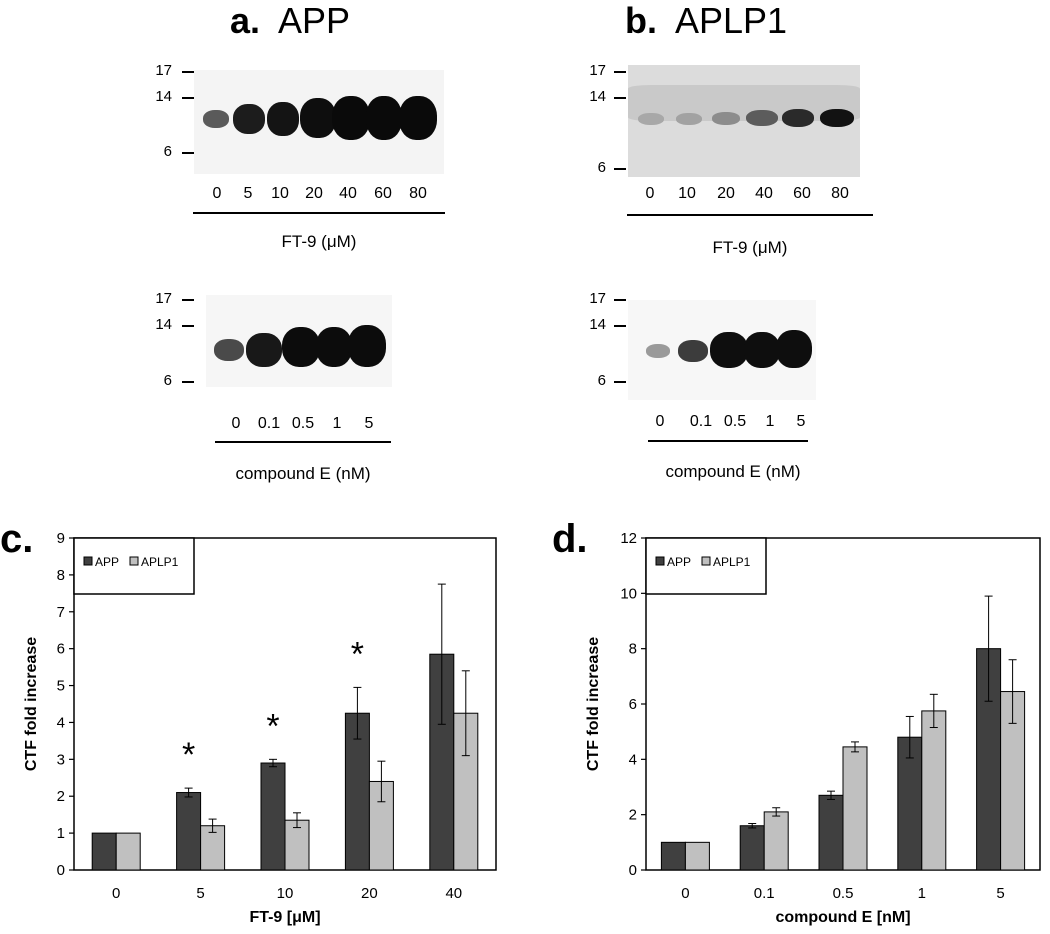 The image size is (1050, 934). Describe the element at coordinates (843, 893) in the screenshot. I see `x-tick-label: 0.5` at that location.